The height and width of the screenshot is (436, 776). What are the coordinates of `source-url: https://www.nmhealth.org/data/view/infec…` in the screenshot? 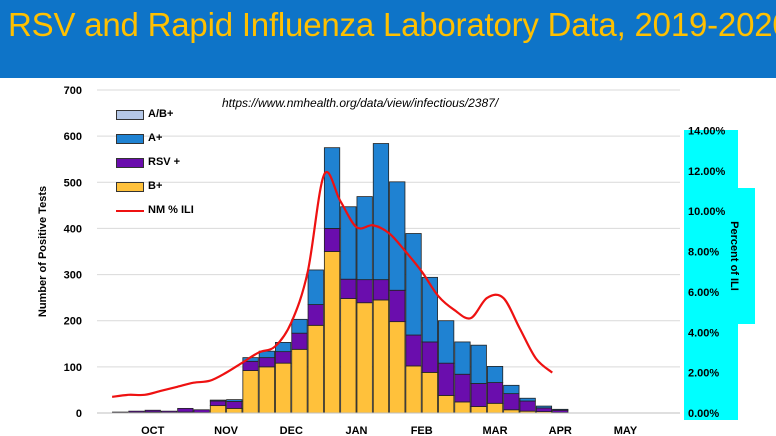 It's located at (360, 103).